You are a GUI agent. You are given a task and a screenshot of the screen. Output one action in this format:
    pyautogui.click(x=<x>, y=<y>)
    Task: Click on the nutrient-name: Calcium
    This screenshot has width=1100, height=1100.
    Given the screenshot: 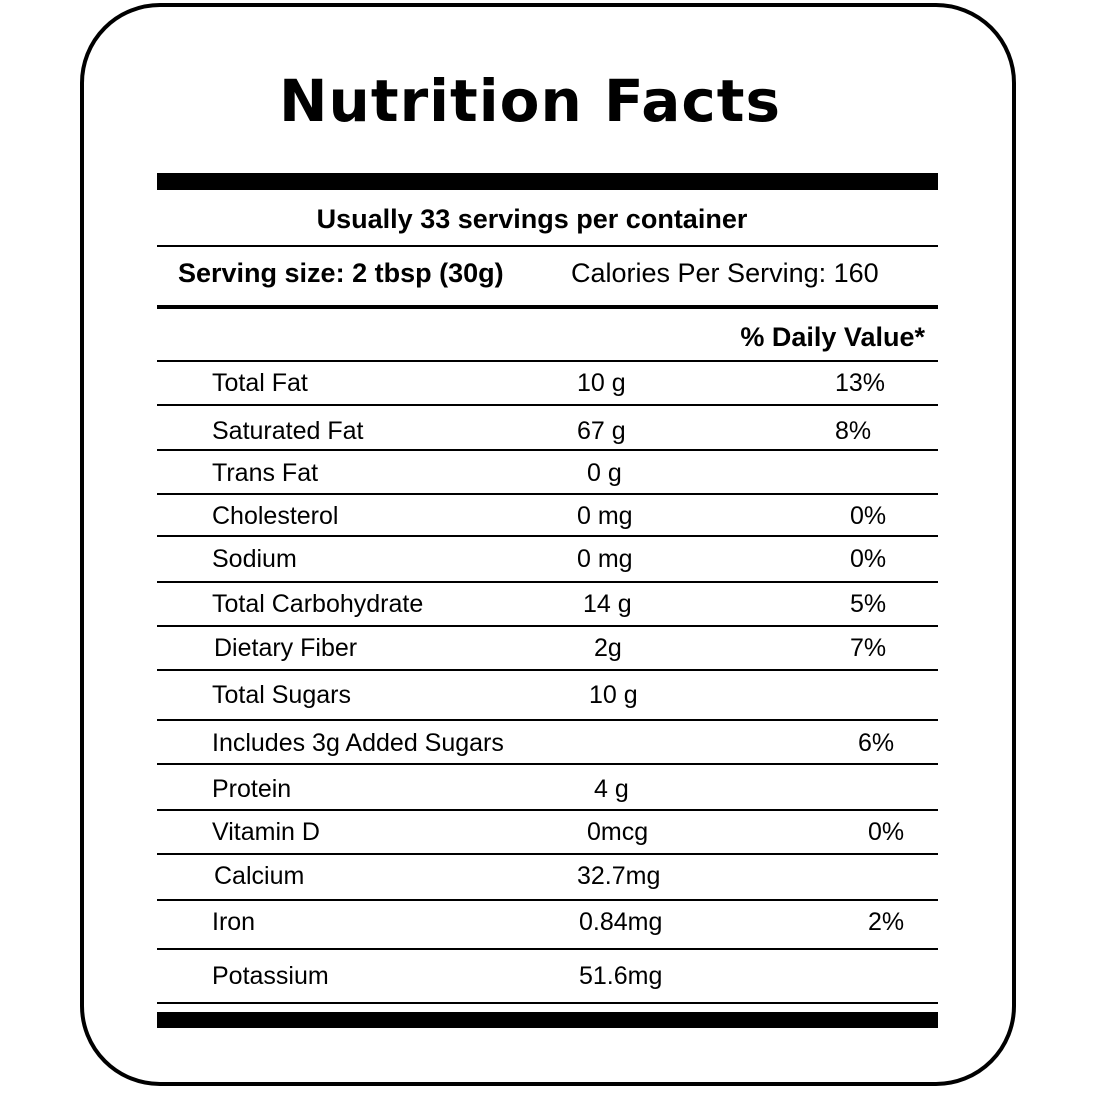 What is the action you would take?
    pyautogui.click(x=259, y=876)
    